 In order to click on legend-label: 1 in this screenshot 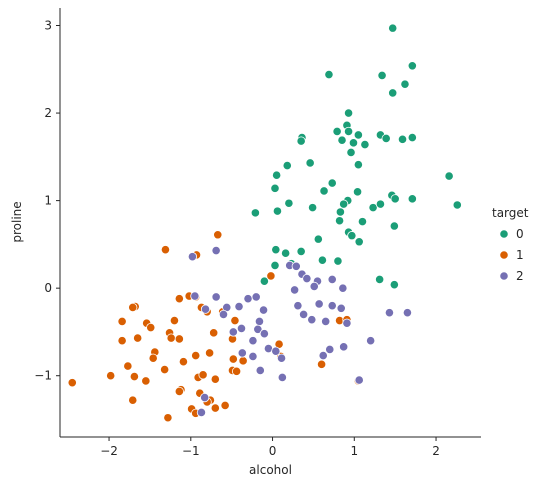, I will do `click(520, 255)`.